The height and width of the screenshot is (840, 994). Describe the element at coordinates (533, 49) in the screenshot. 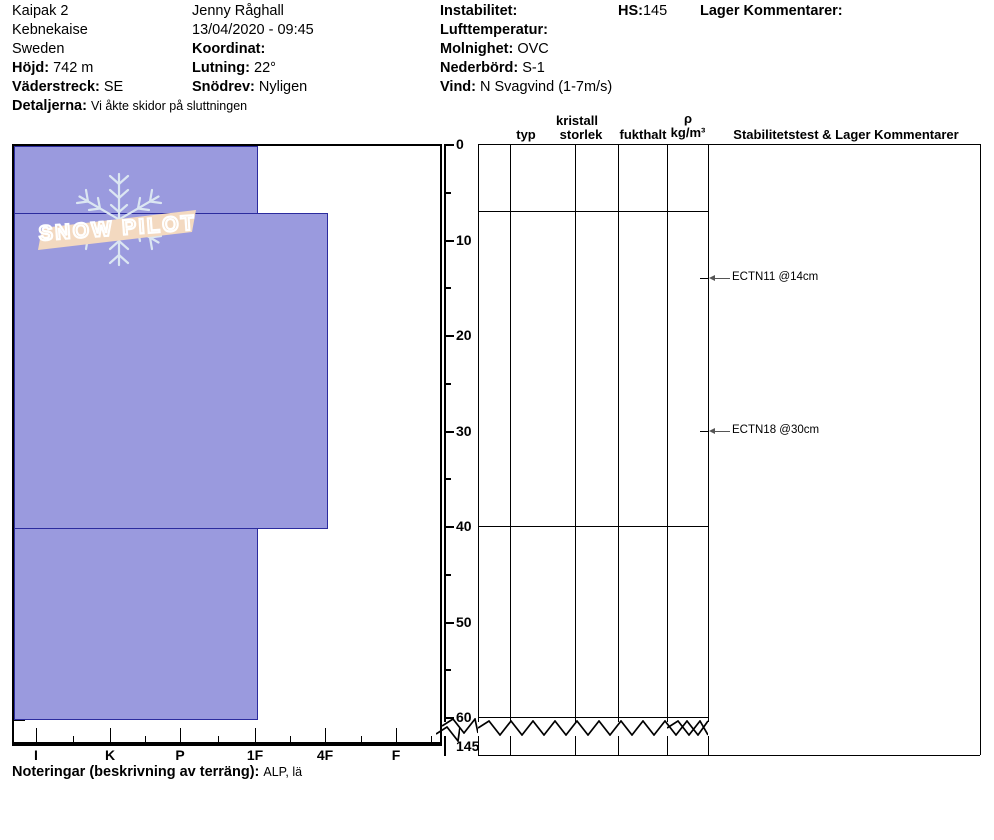

I see `cloud-cover-value: OVC` at that location.